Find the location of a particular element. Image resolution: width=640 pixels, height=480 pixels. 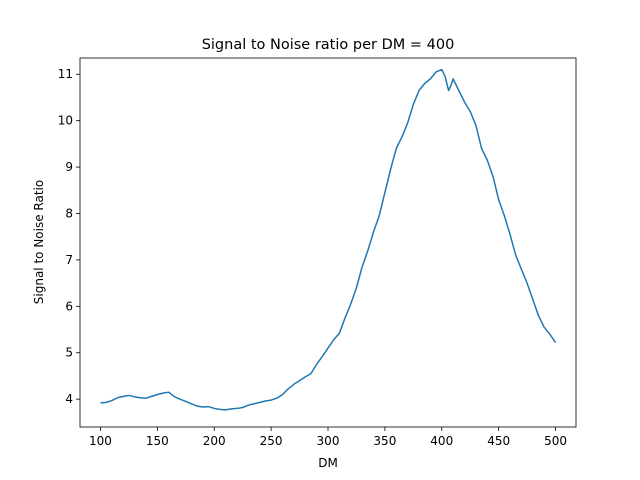

x-tick-label: 500 is located at coordinates (555, 441).